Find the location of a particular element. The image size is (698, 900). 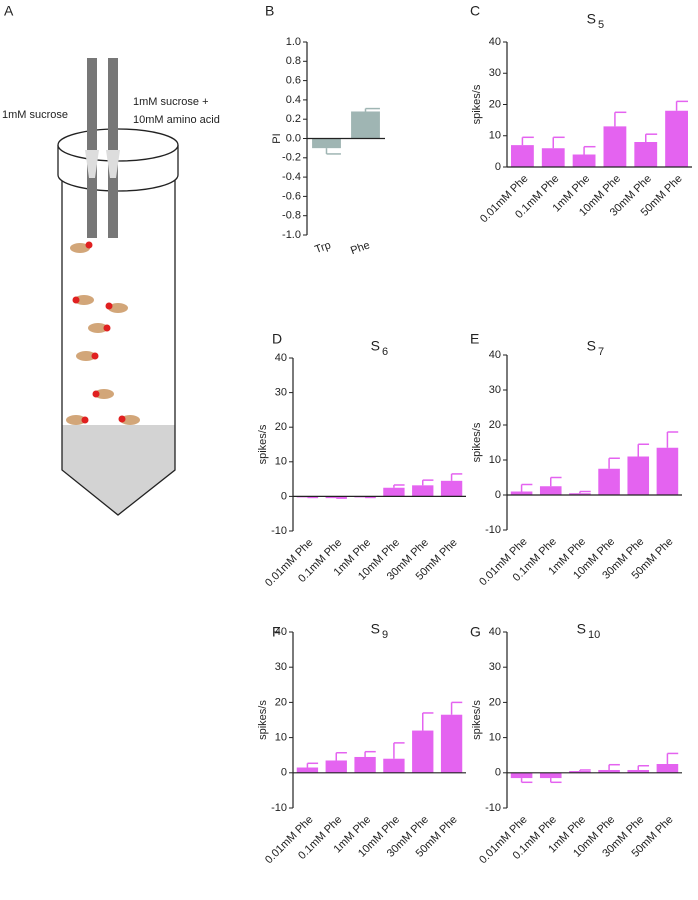

x-tick-label: Trp is located at coordinates (322, 247).